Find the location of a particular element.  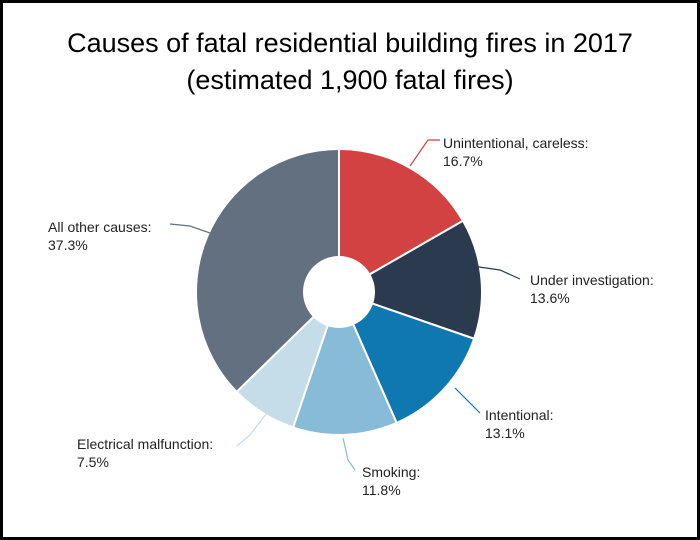

slice-value-1: 13.6% is located at coordinates (550, 298).